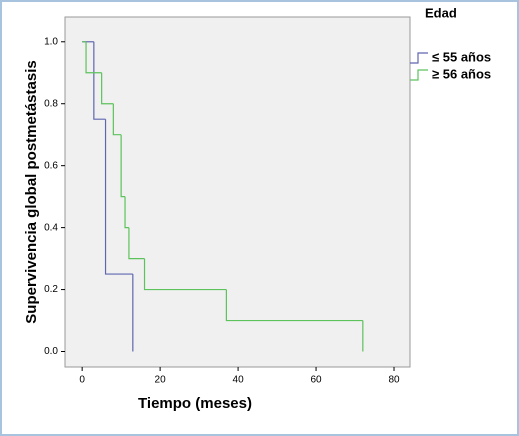 The height and width of the screenshot is (436, 519). I want to click on x-tick-label: 60, so click(316, 380).